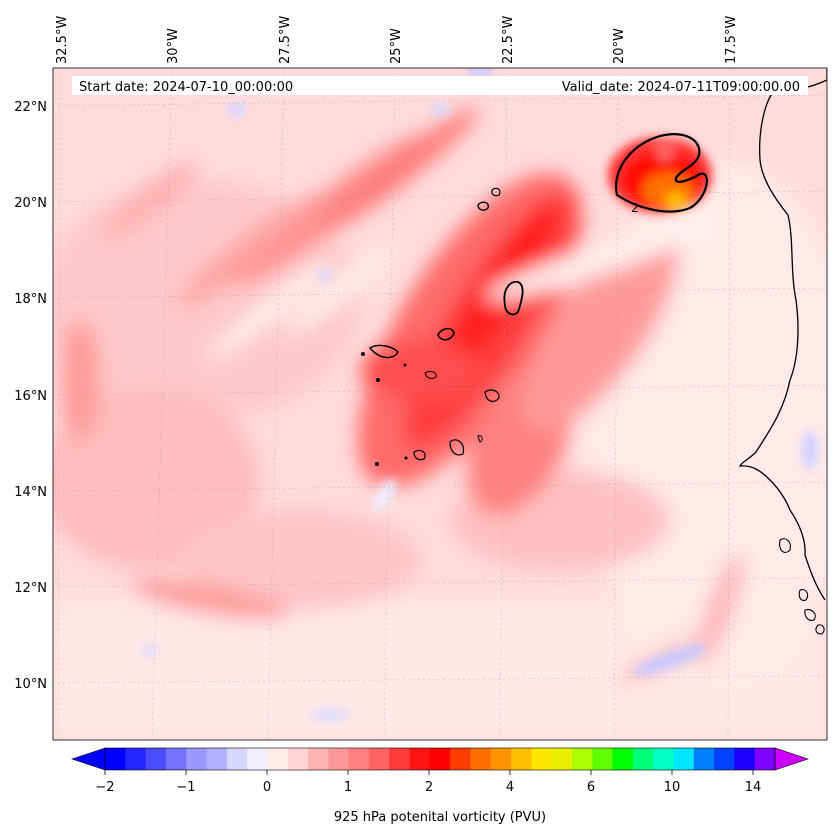 This screenshot has height=840, width=837. Describe the element at coordinates (173, 46) in the screenshot. I see `lon-label: 30°W` at that location.